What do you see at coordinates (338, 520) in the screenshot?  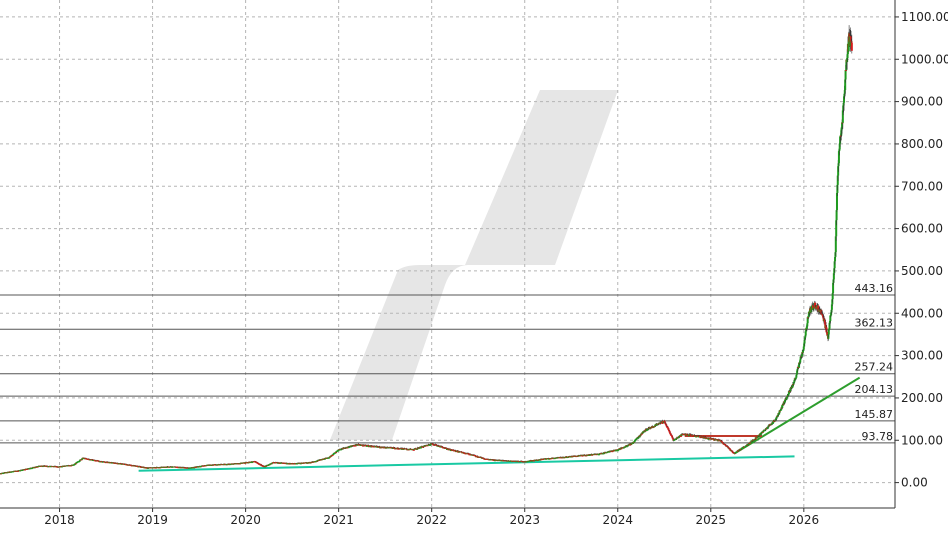 I see `x-tick-label: 2021` at bounding box center [338, 520].